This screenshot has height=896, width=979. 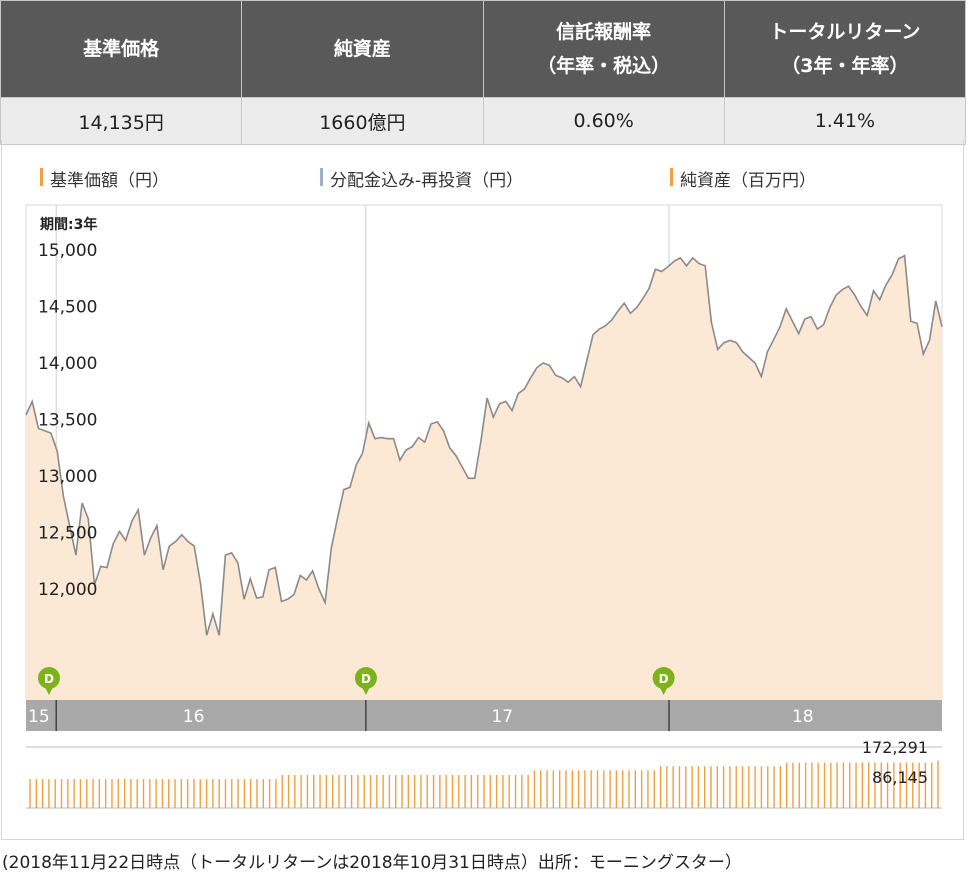 What do you see at coordinates (895, 747) in the screenshot?
I see `bar-tick-label: 172,291` at bounding box center [895, 747].